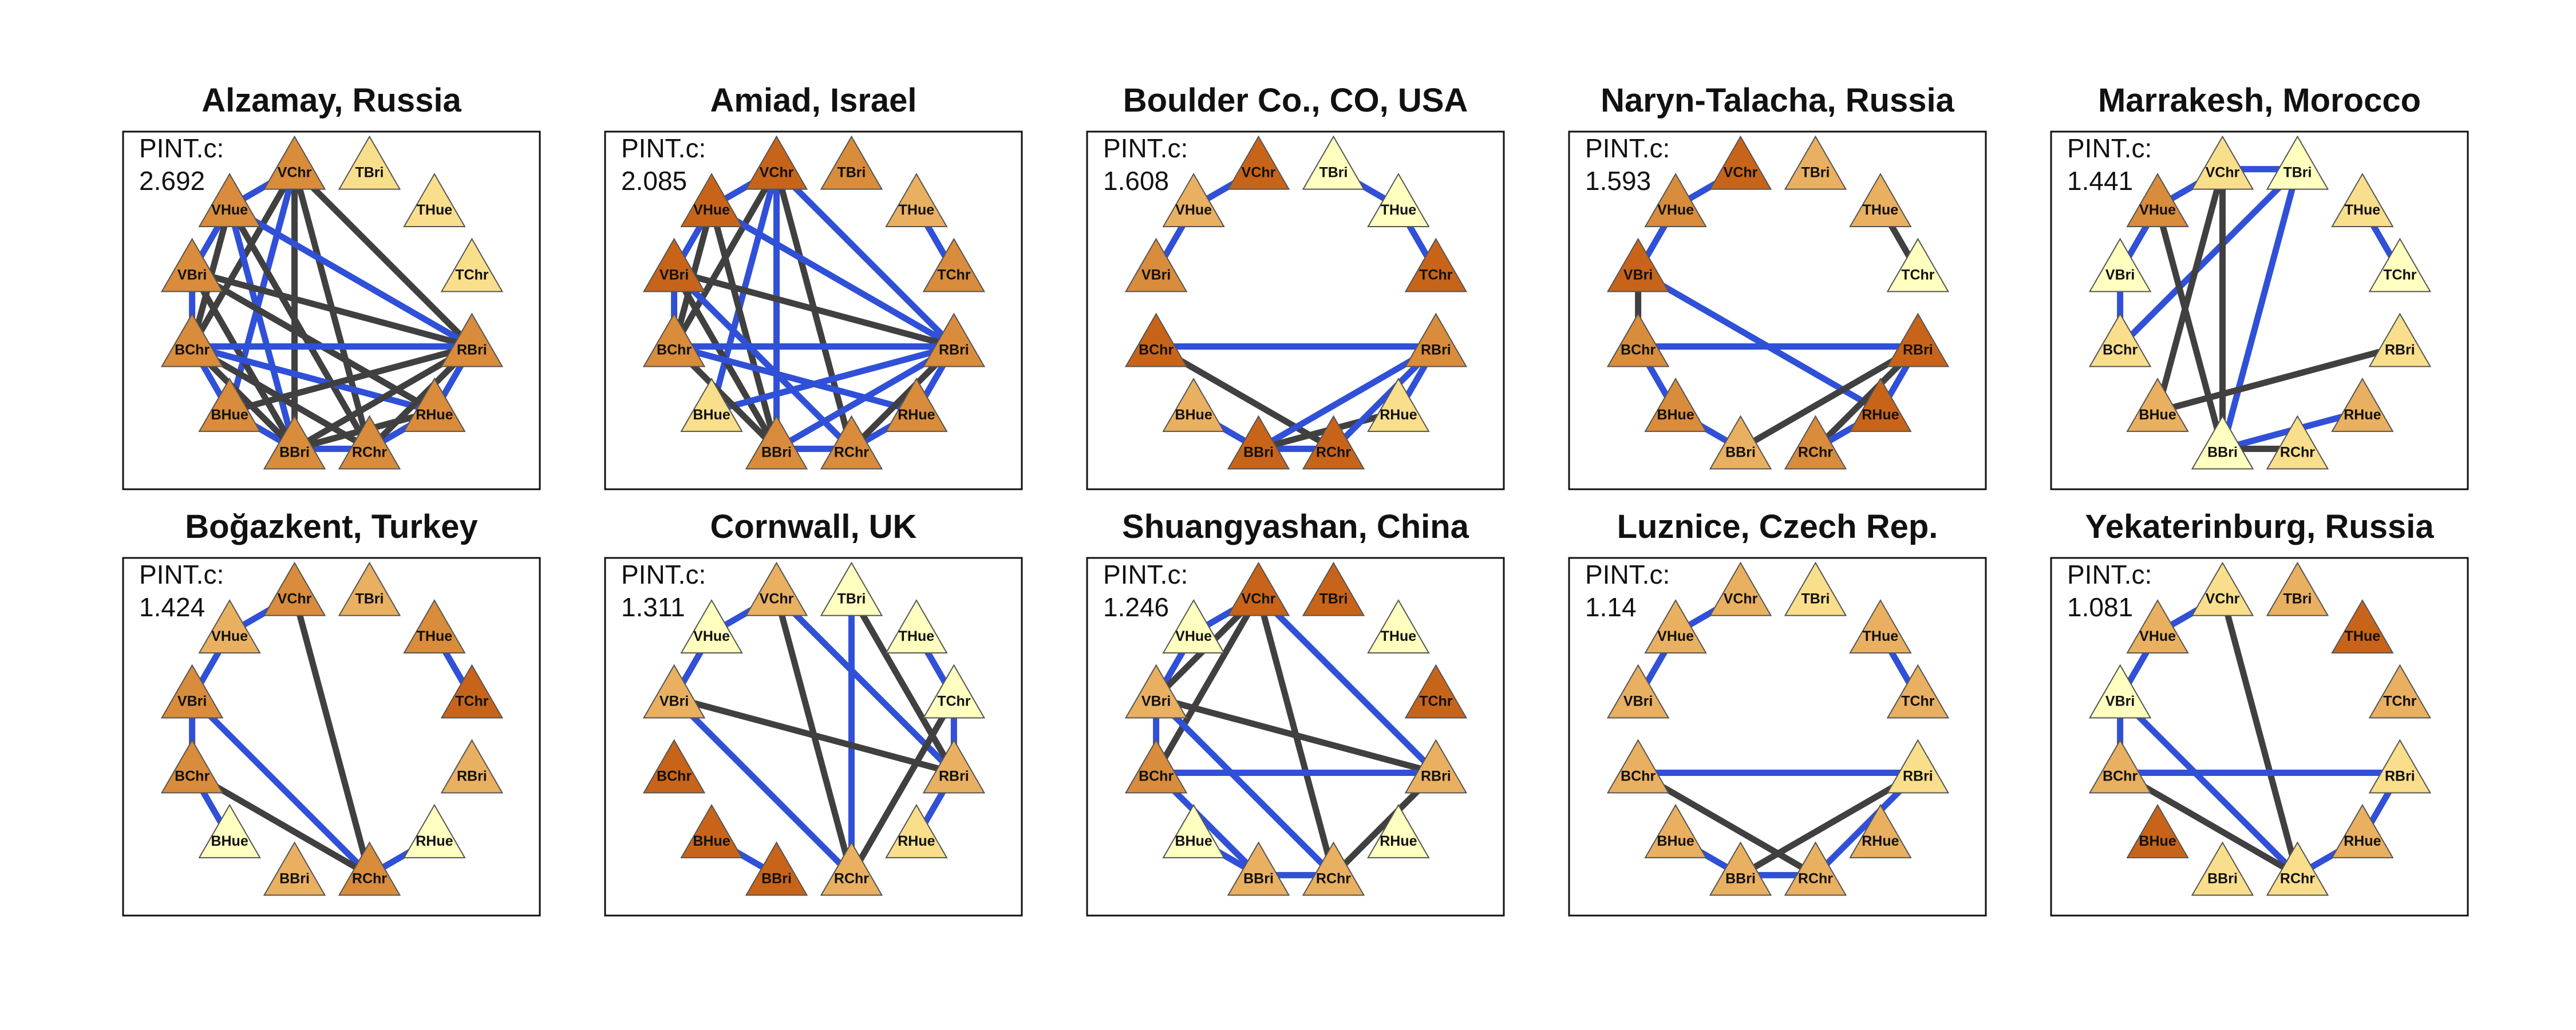 The image size is (2576, 1030). What do you see at coordinates (1881, 636) in the screenshot?
I see `node-label: THue` at bounding box center [1881, 636].